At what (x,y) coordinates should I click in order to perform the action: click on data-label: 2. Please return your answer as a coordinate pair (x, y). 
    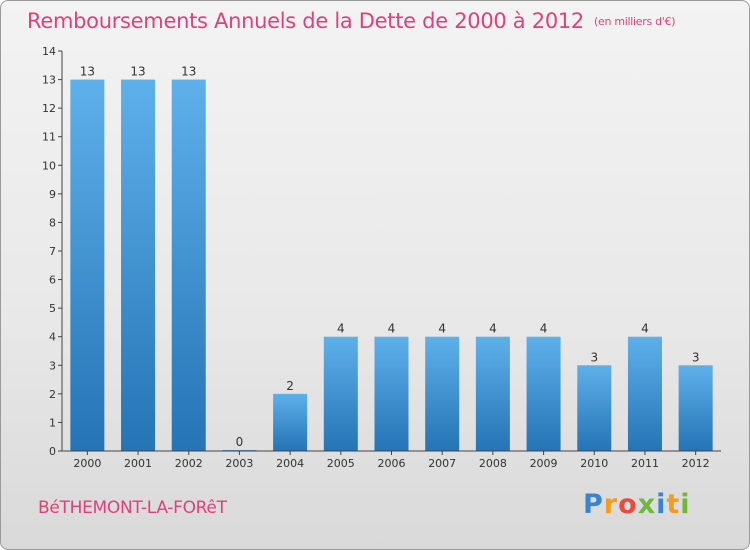
    Looking at the image, I should click on (290, 386).